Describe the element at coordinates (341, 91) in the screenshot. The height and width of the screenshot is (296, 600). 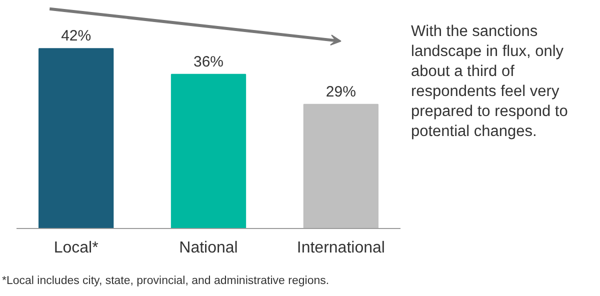
I see `data-label: 29%` at that location.